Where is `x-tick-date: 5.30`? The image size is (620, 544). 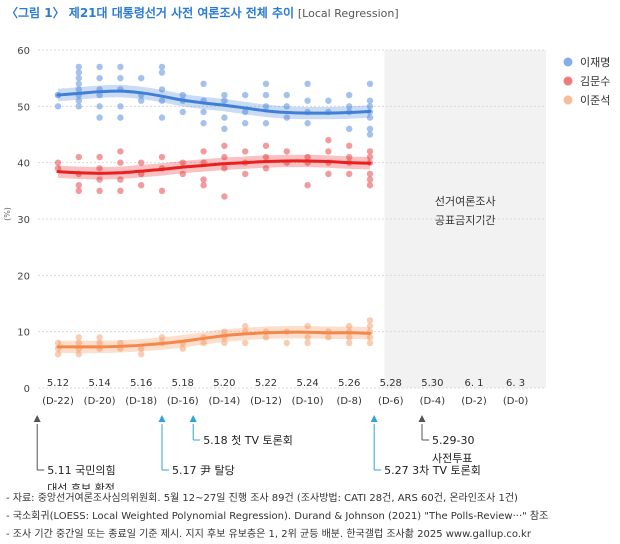 x-tick-date: 5.30 is located at coordinates (432, 383).